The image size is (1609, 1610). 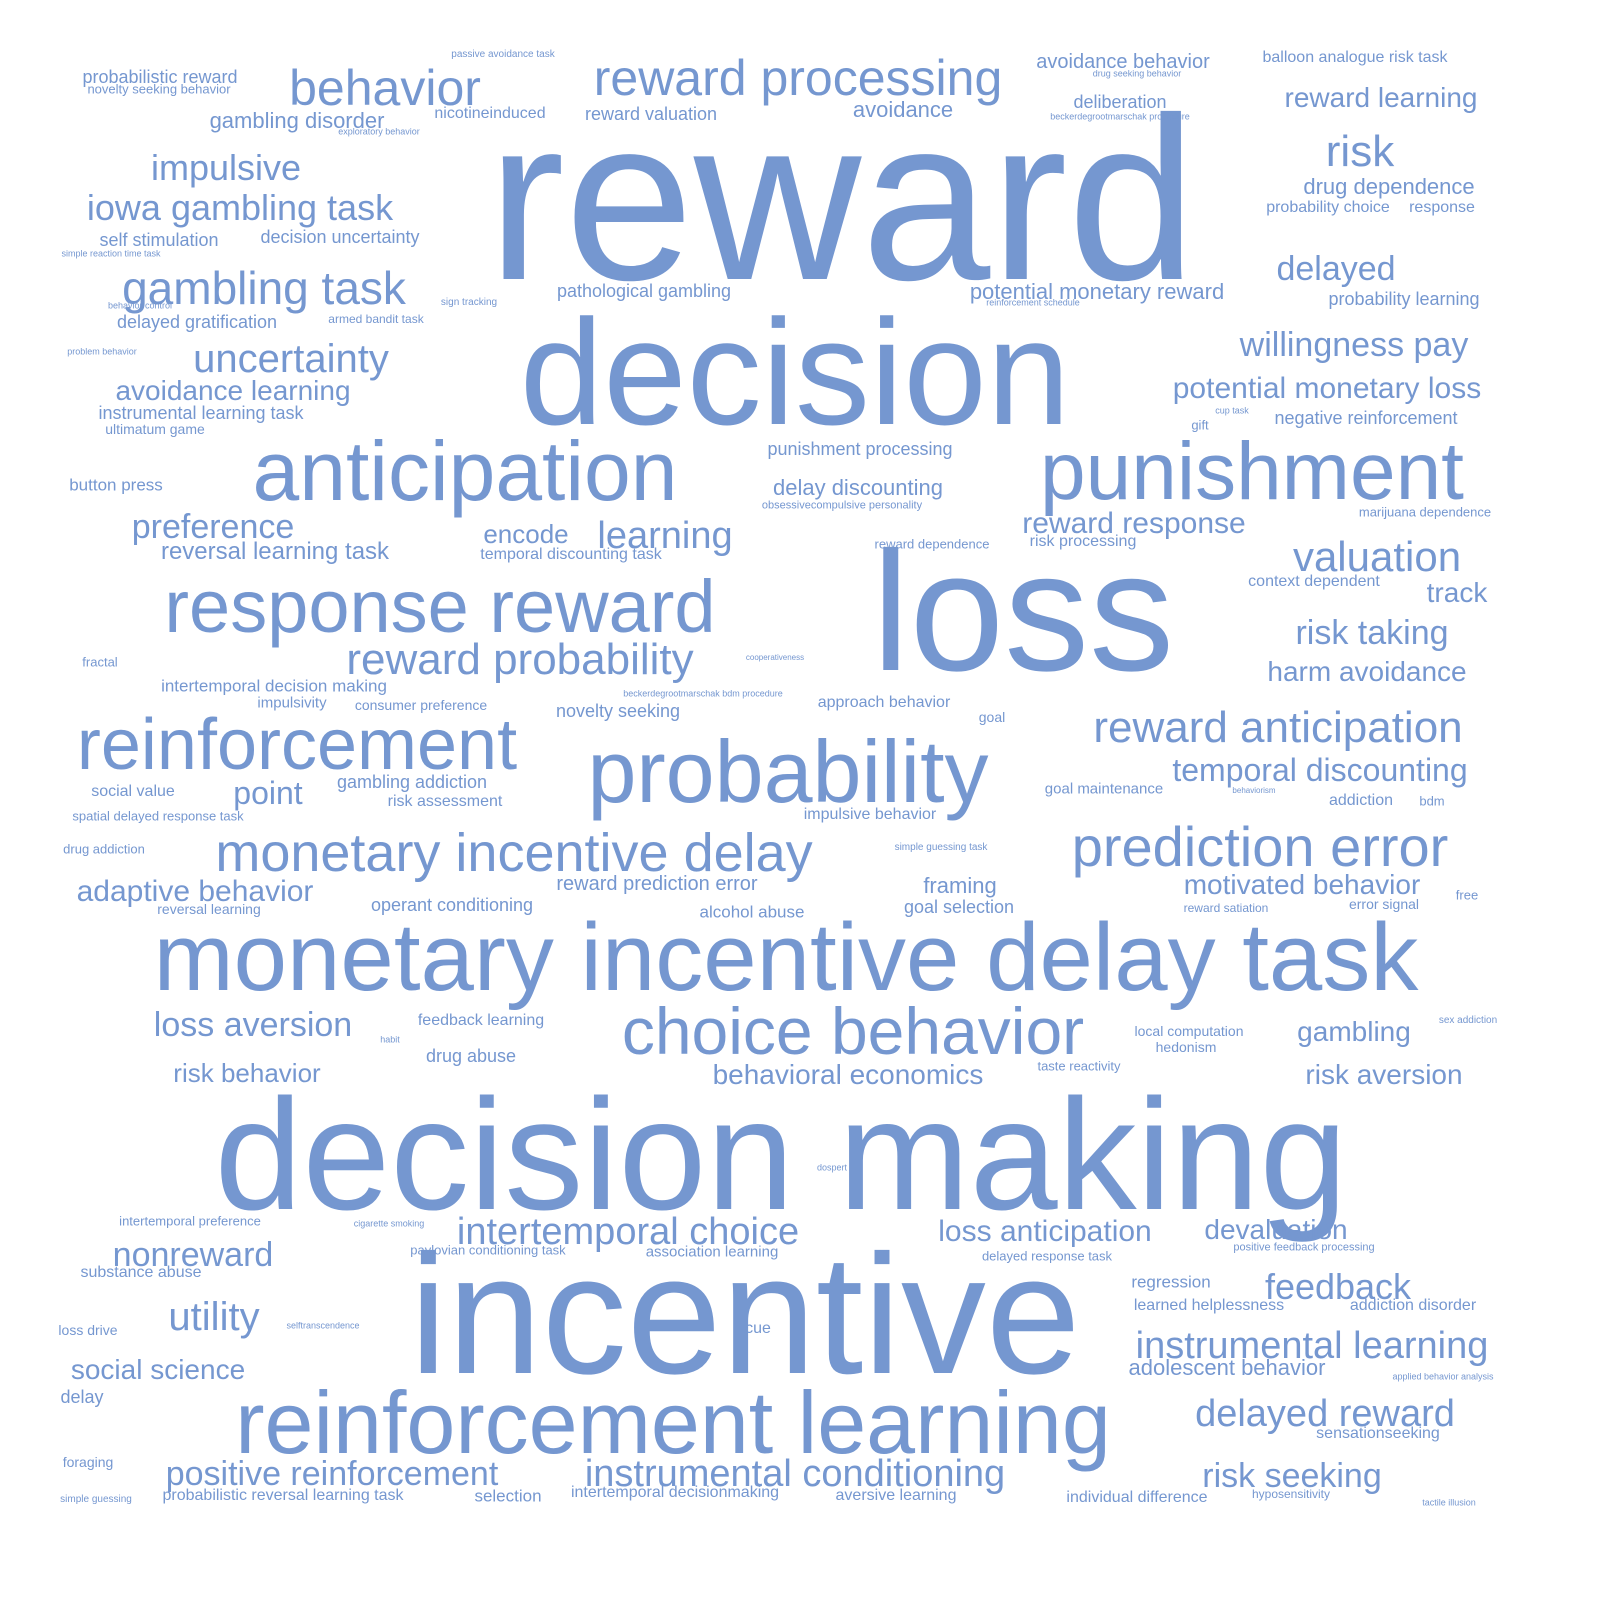 I want to click on word-goal-maintenance: goal maintenance, so click(x=1104, y=789).